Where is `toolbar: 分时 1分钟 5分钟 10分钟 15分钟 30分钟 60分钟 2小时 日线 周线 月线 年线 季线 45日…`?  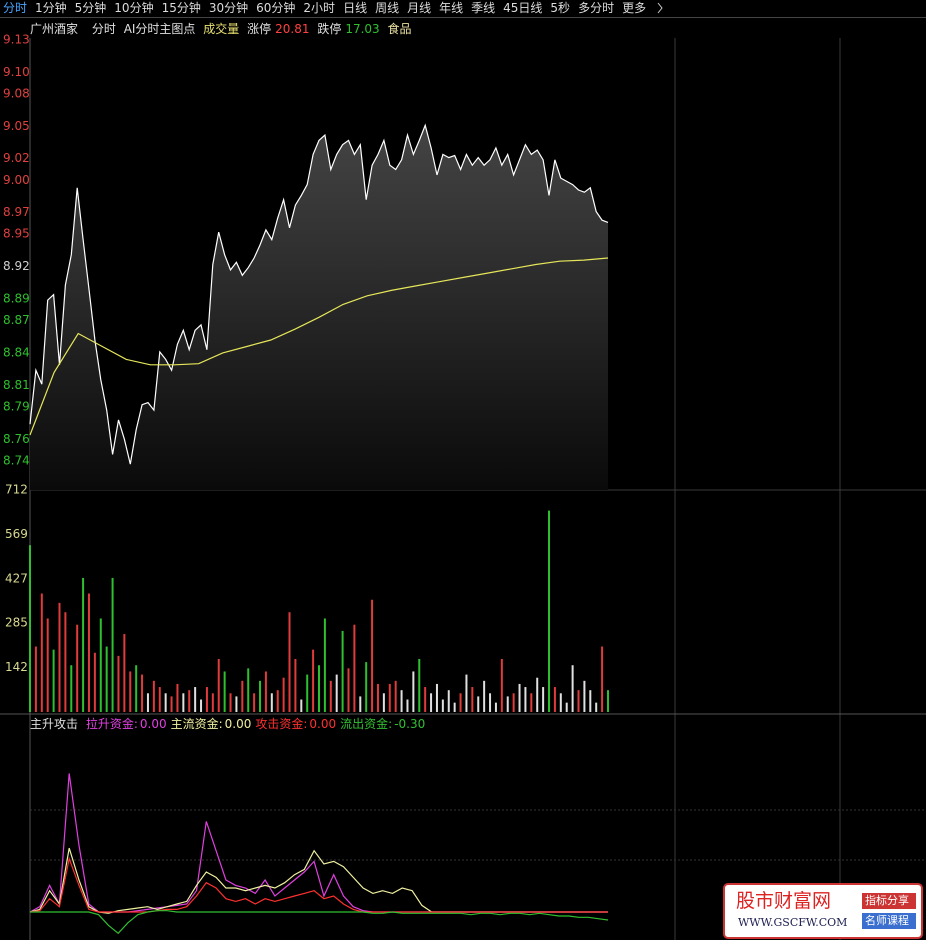
toolbar: 分时 1分钟 5分钟 10分钟 15分钟 30分钟 60分钟 2小时 日线 周线 月线 年线 季线 45日… is located at coordinates (463, 9).